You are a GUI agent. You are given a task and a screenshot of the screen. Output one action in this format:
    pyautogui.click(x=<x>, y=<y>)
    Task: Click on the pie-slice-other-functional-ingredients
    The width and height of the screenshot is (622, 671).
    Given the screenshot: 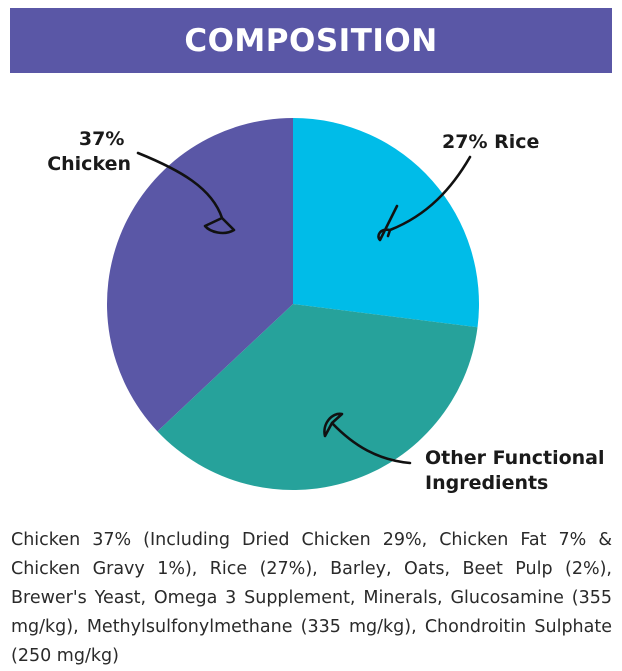 What is the action you would take?
    pyautogui.click(x=317, y=397)
    